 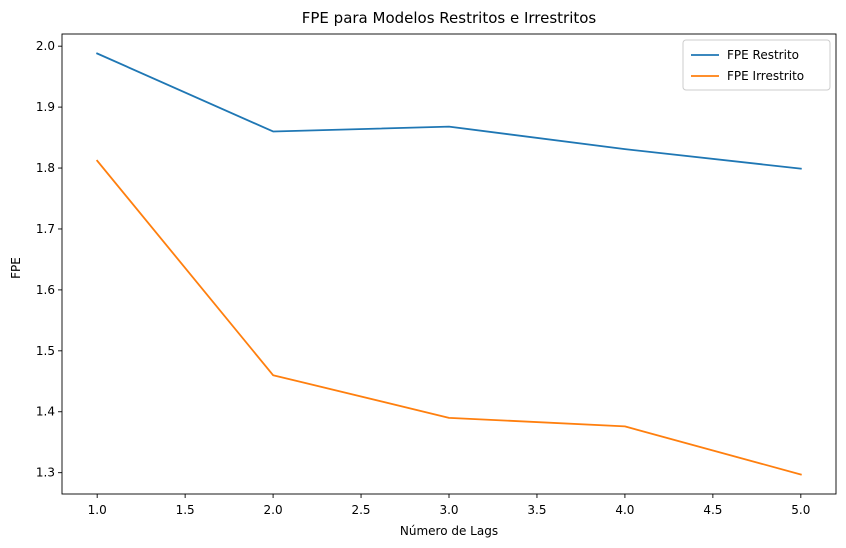 What do you see at coordinates (45, 229) in the screenshot?
I see `y-tick-label: 1.7` at bounding box center [45, 229].